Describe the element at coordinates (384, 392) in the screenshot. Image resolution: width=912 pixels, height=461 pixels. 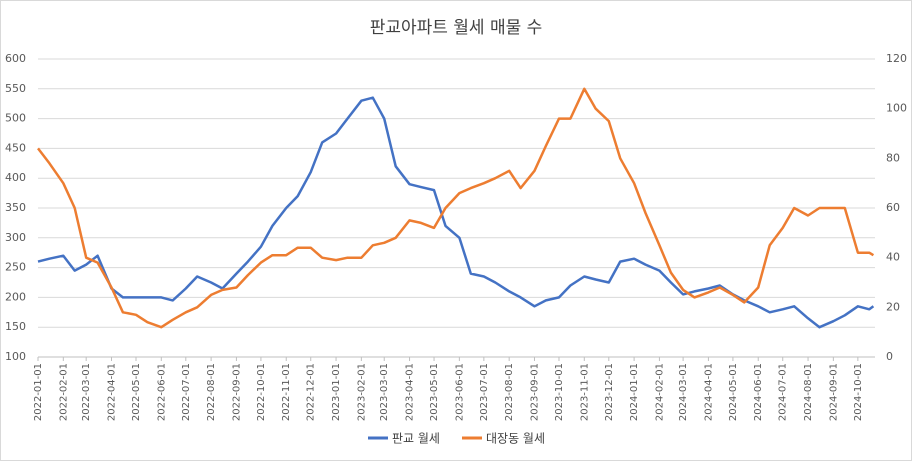
I see `x-tick-label: 2023-03-01` at that location.